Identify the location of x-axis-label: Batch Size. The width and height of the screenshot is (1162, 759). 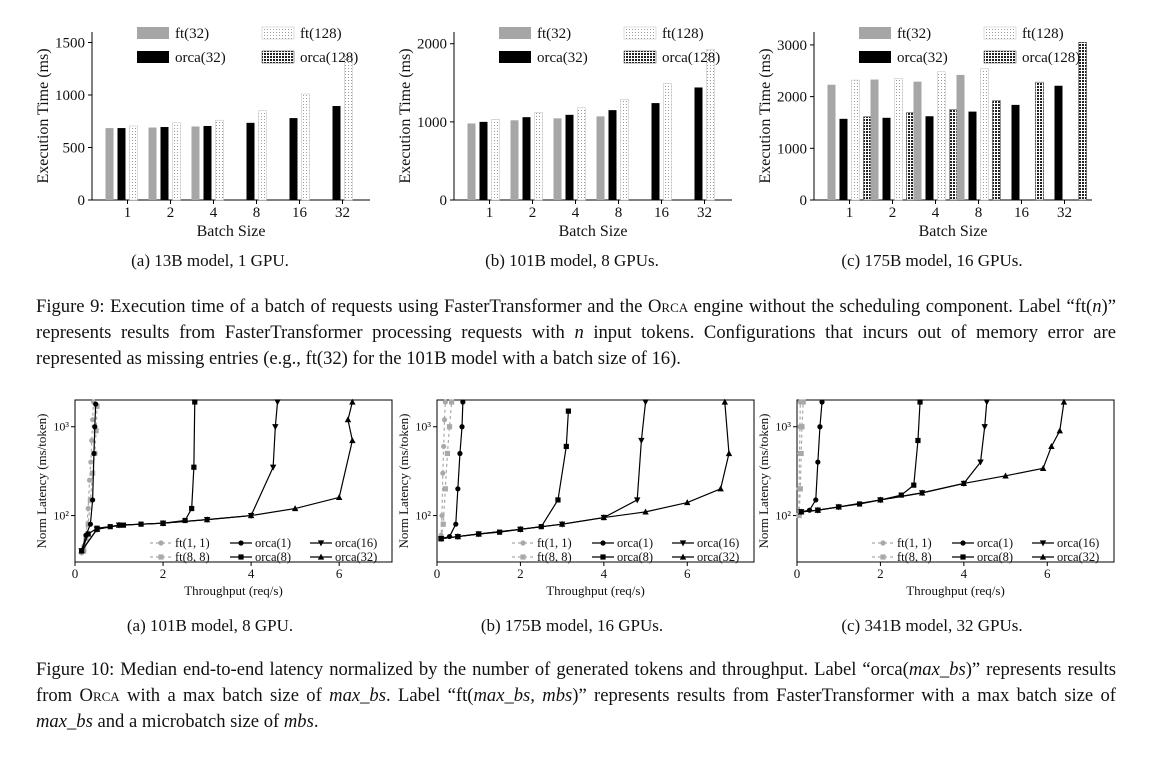
(593, 231).